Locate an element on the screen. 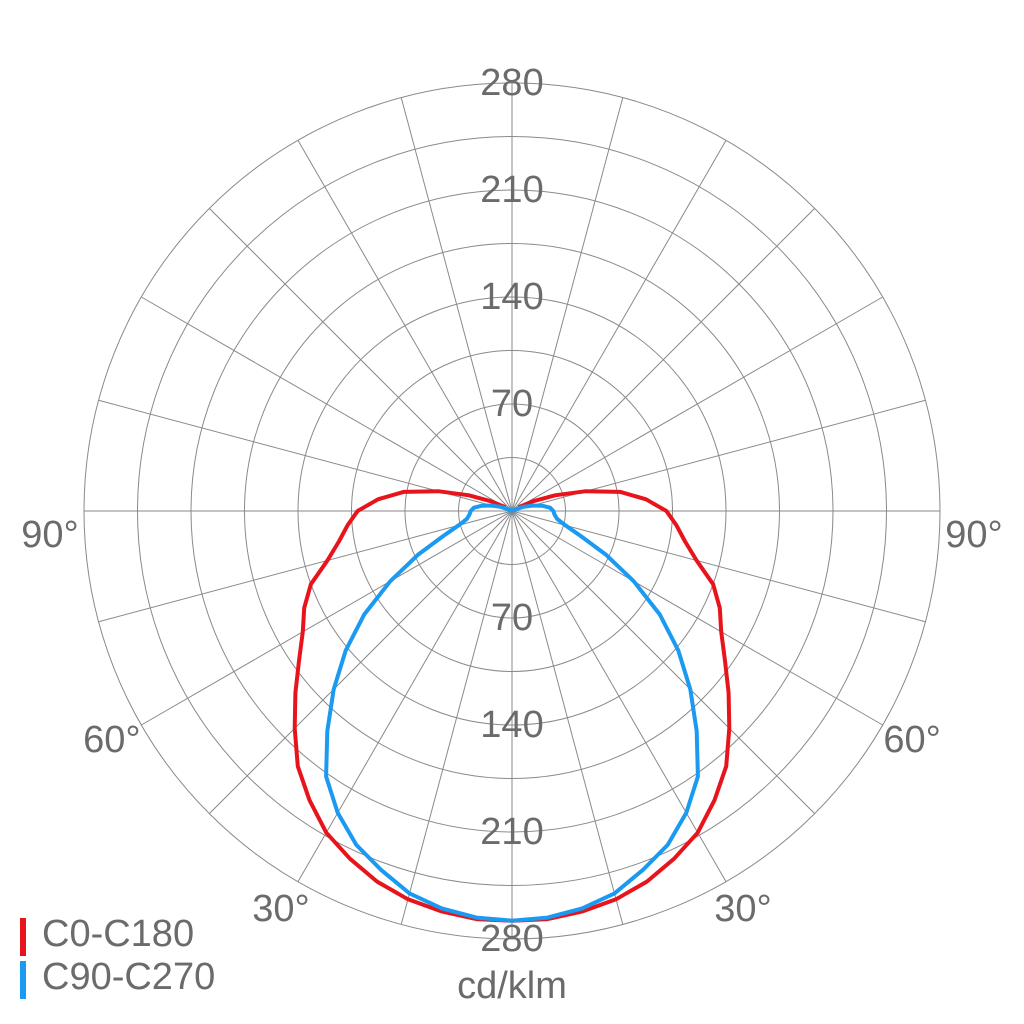  unit-label: cd/klm is located at coordinates (512, 986).